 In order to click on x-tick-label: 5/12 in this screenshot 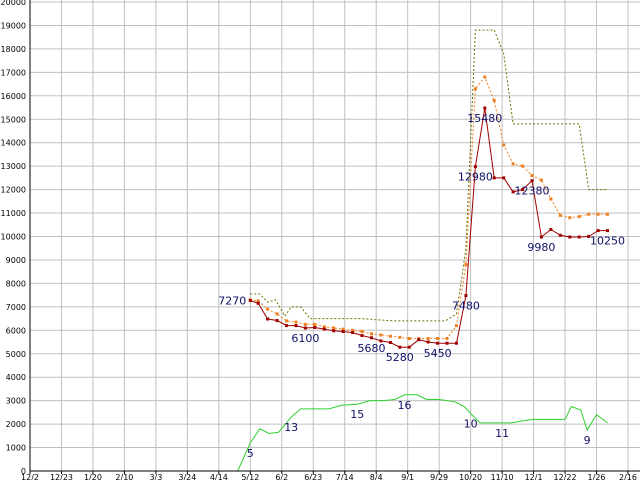, I will do `click(250, 476)`.